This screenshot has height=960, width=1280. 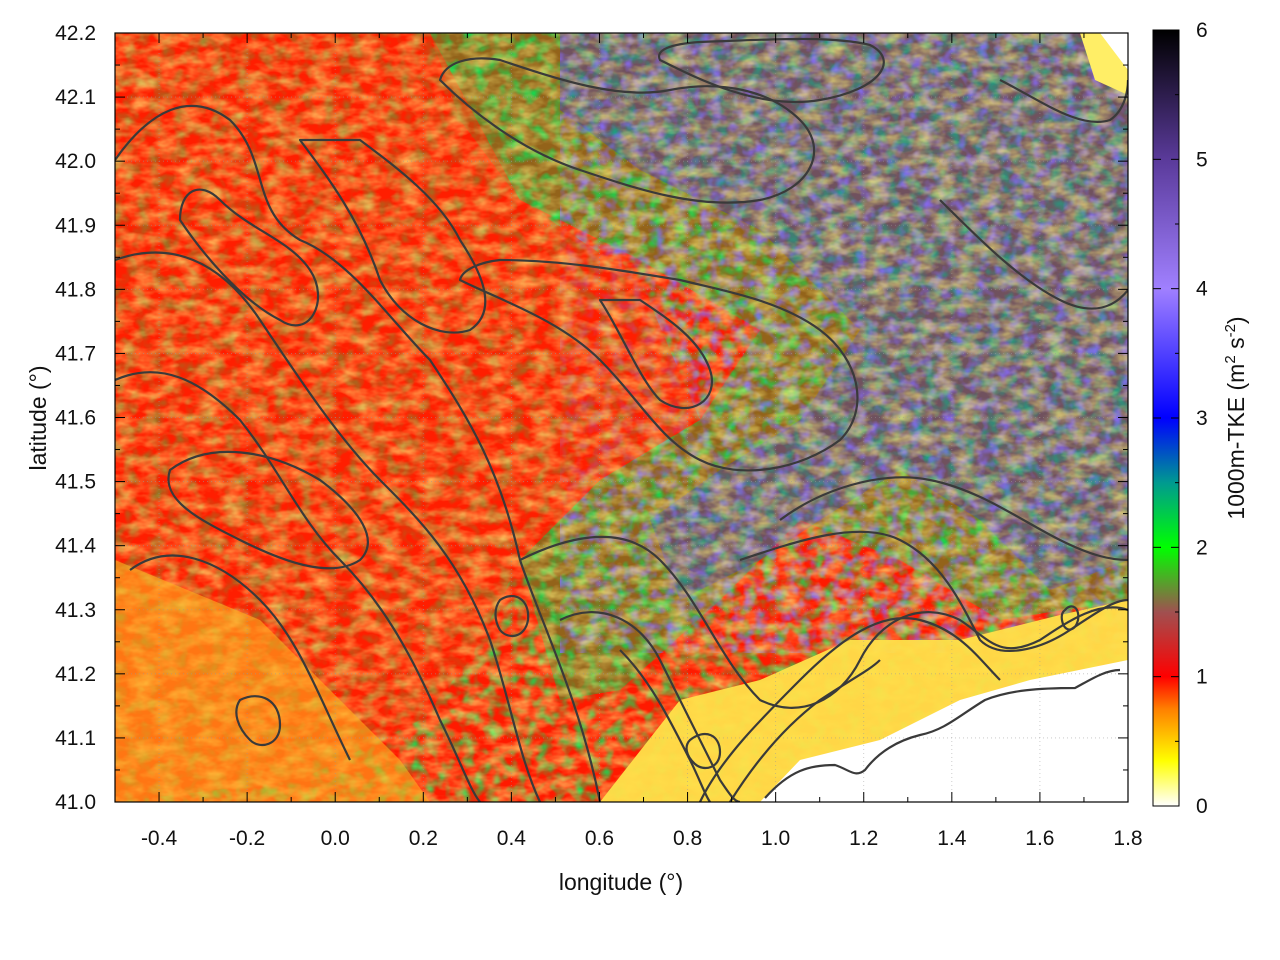 I want to click on x-tick-label: 1.2, so click(x=863, y=838).